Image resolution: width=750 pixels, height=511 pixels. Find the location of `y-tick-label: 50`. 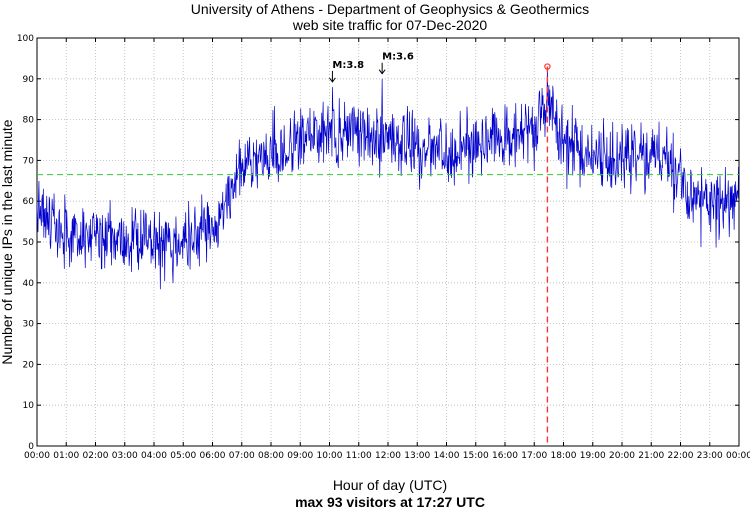

y-tick-label: 50 is located at coordinates (29, 243).